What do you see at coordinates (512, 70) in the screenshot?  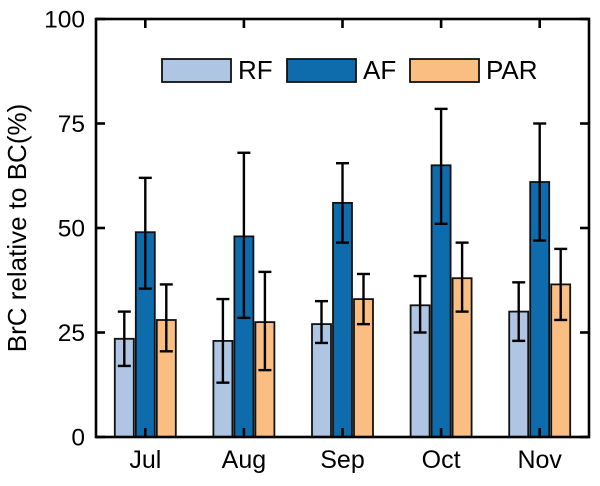 I see `legend-label-par: PAR` at bounding box center [512, 70].